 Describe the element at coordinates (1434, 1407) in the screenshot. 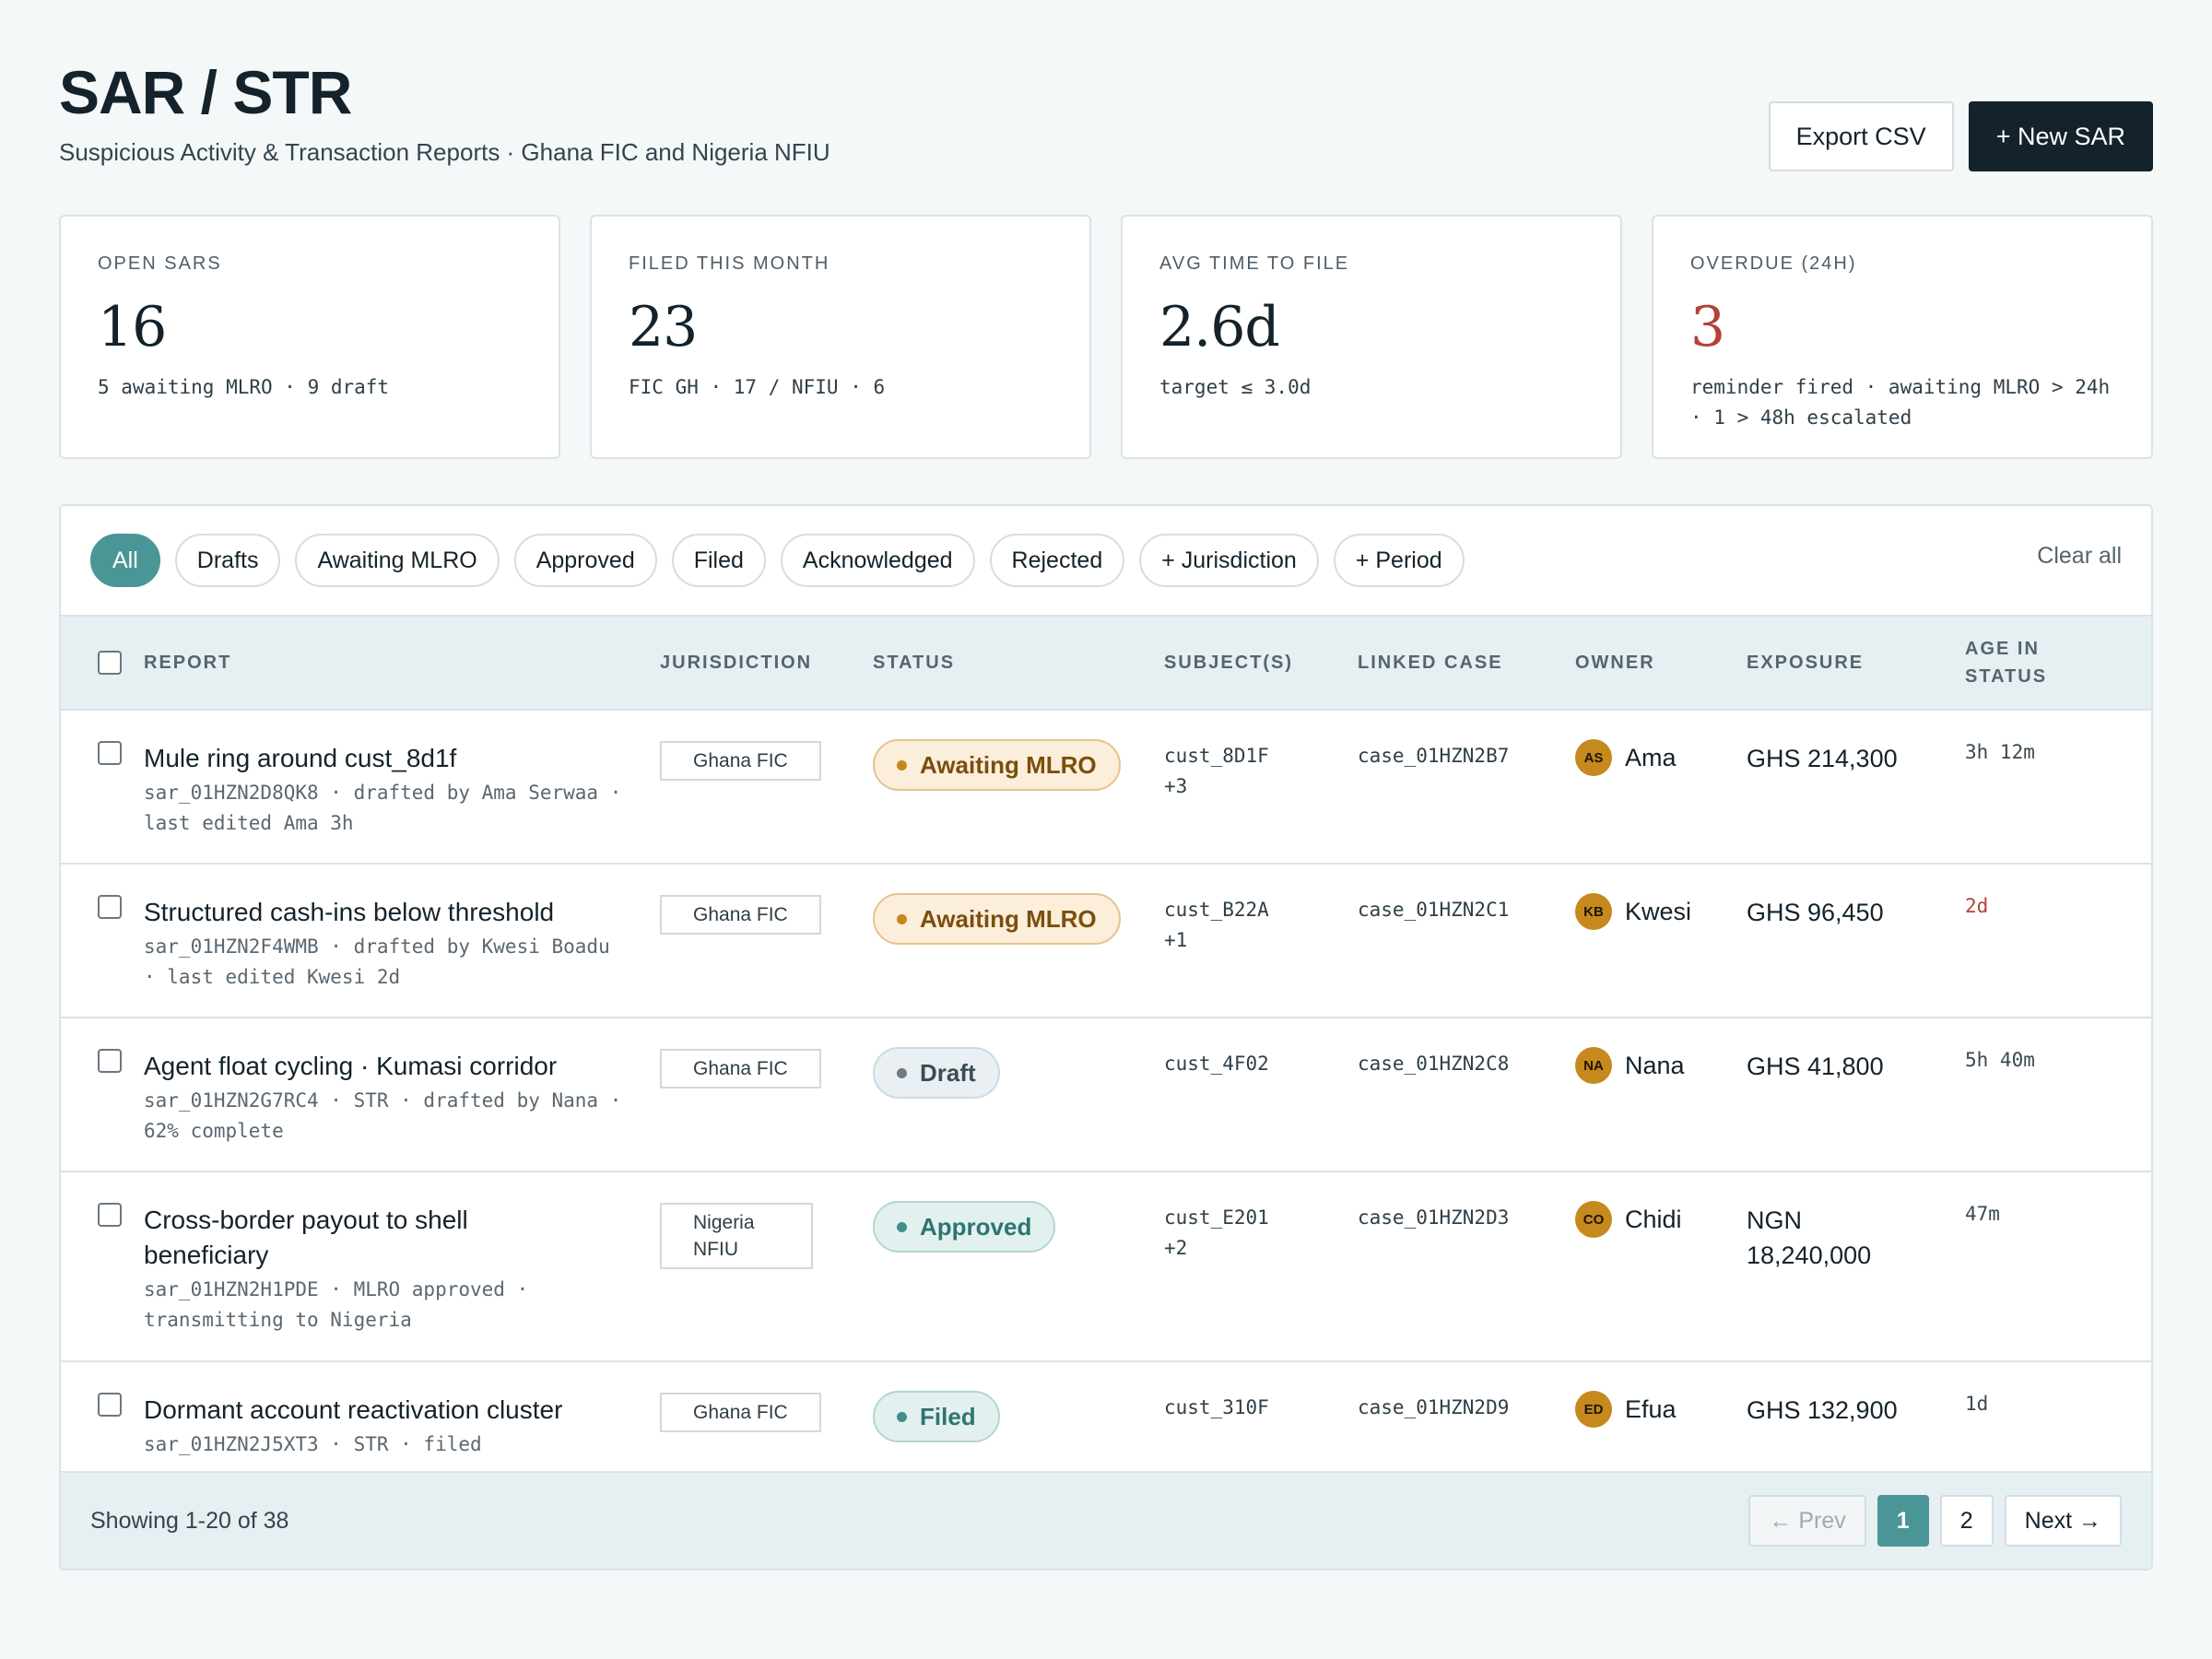

I see `linked-case-link: case_01HZN2D9` at that location.